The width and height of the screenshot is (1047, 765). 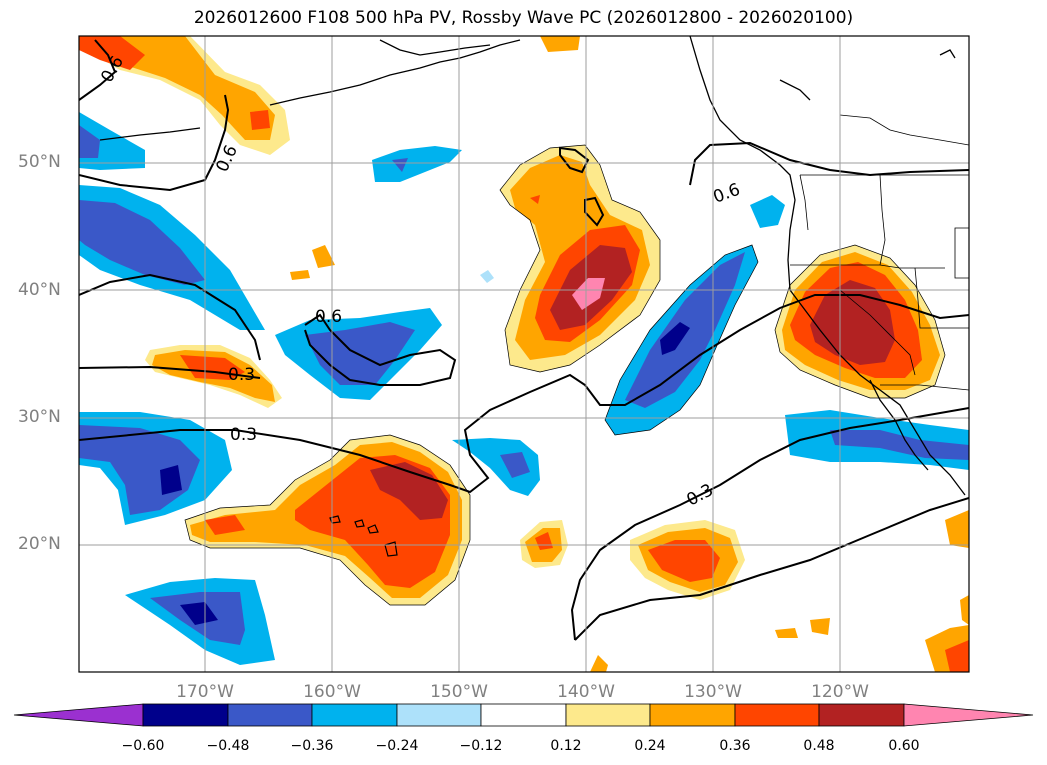 I want to click on positive-anomaly-ridge-central, so click(x=580, y=258).